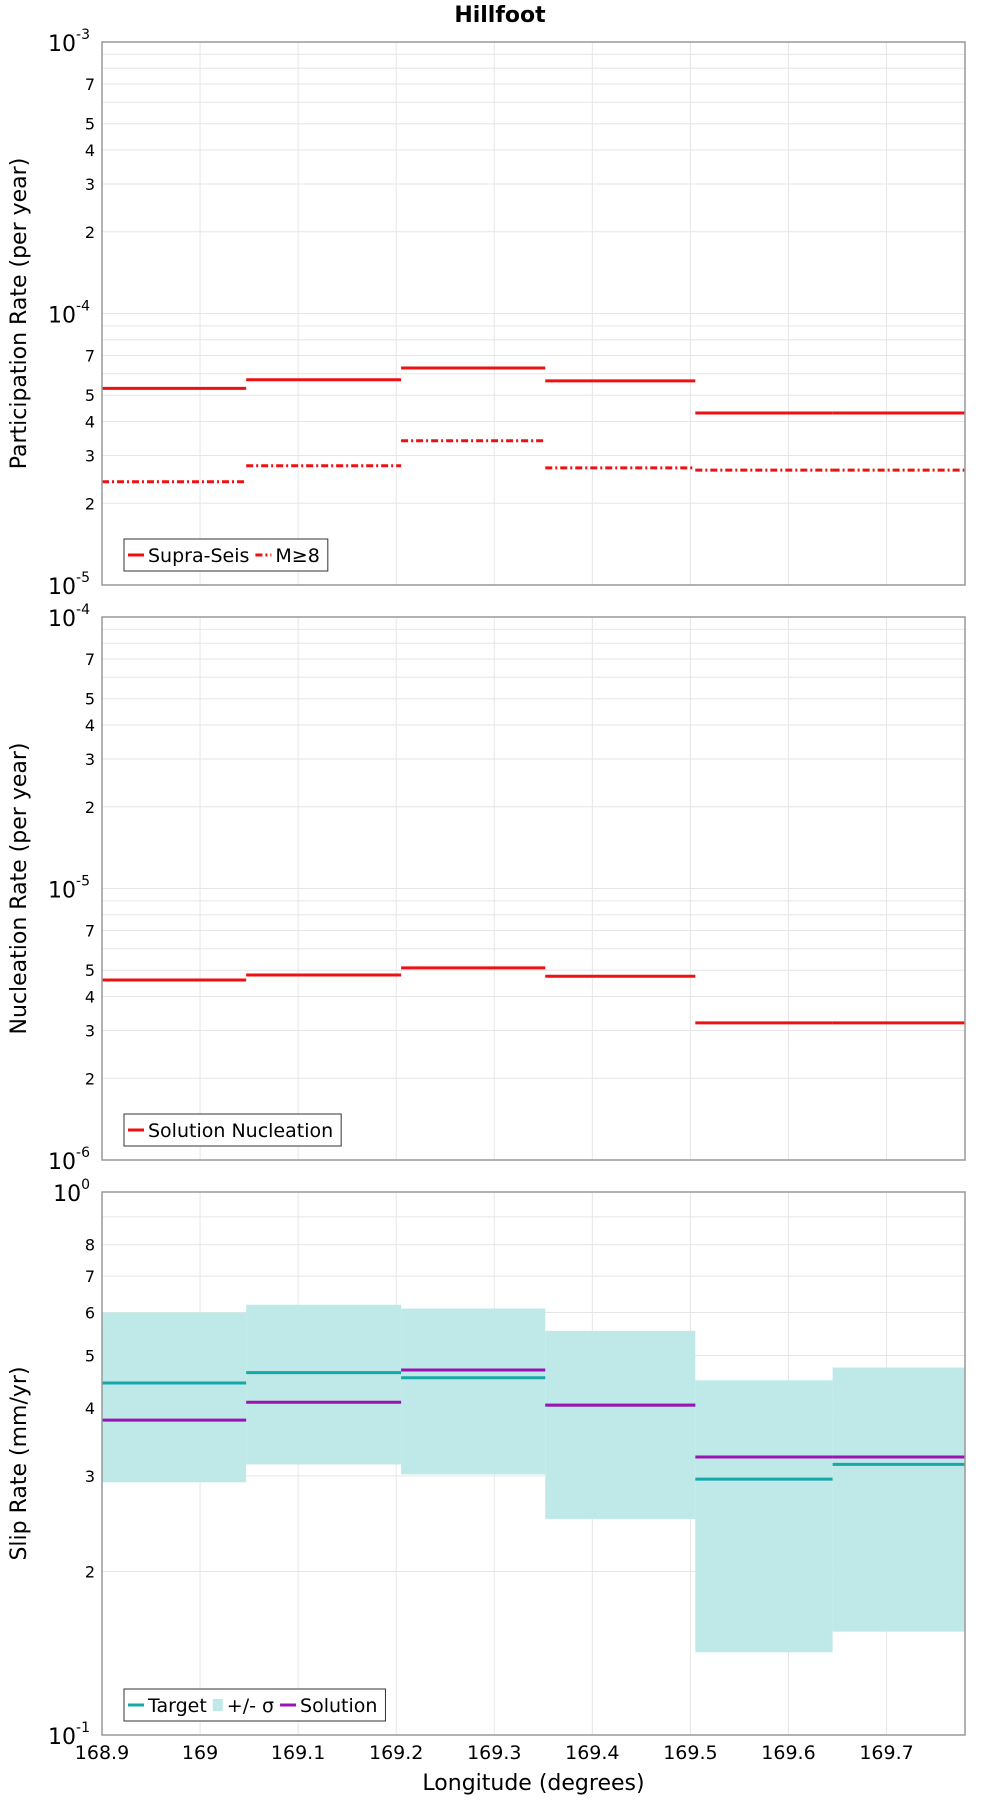 Image resolution: width=1000 pixels, height=1800 pixels. I want to click on y-tick-label-minor: 8, so click(90, 1245).